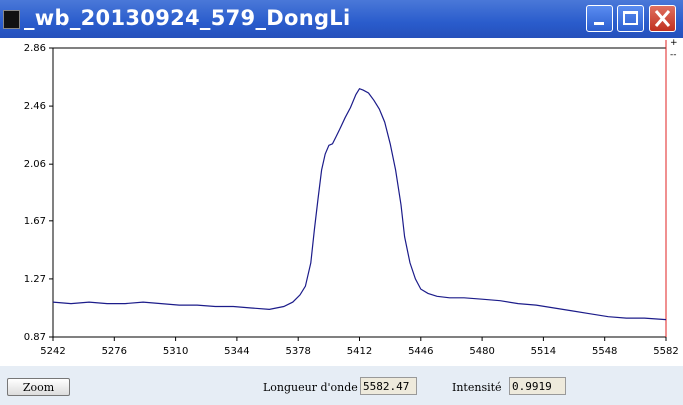  Describe the element at coordinates (481, 351) in the screenshot. I see `x-tick-label: 5480` at that location.